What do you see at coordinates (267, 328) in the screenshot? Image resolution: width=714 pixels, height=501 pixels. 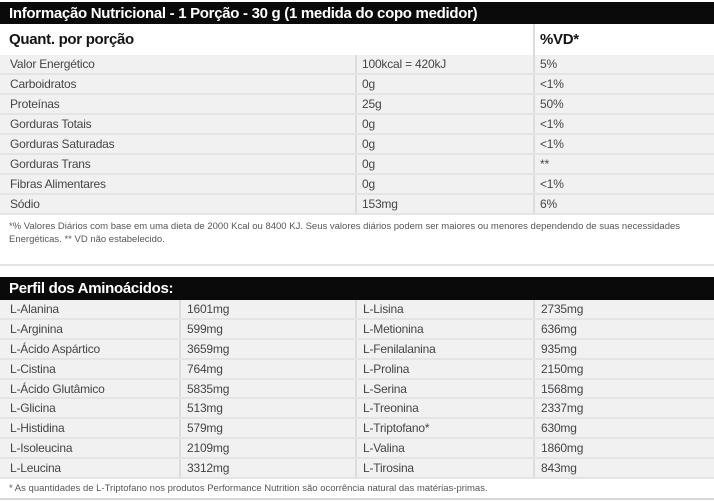 I see `amino-value: 599mg` at bounding box center [267, 328].